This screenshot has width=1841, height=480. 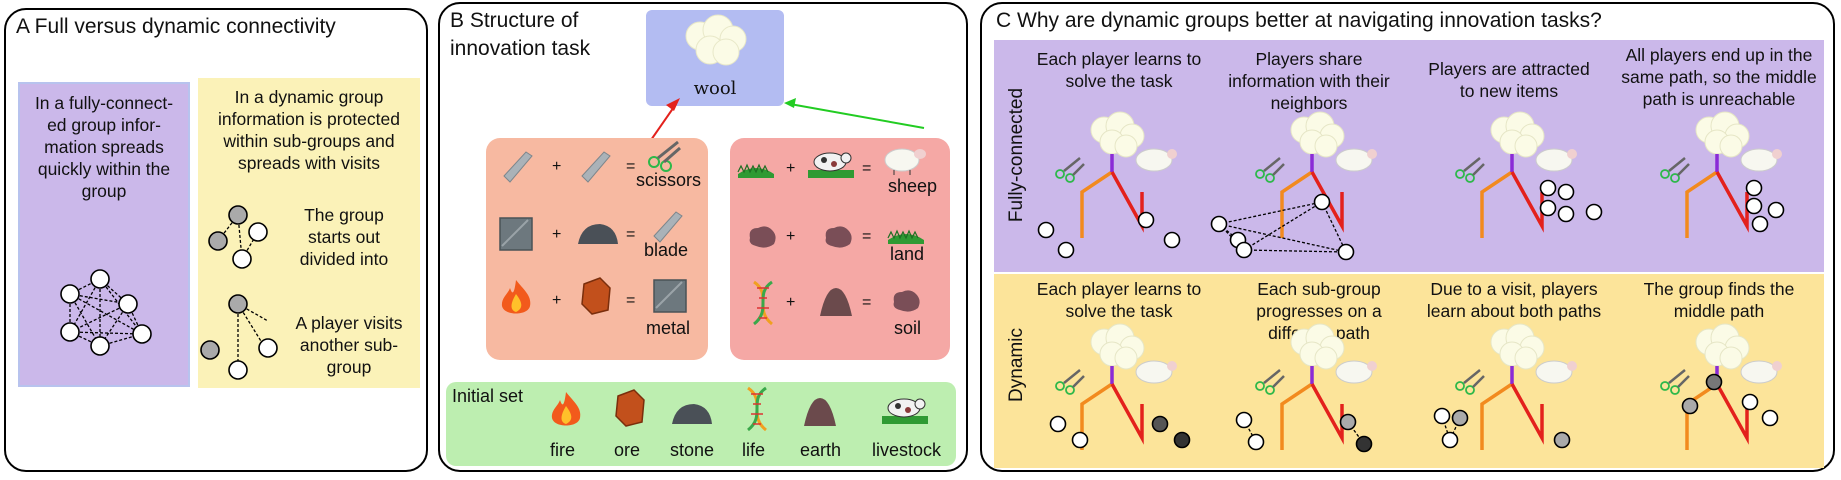 What do you see at coordinates (666, 250) in the screenshot?
I see `blade-label: blade` at bounding box center [666, 250].